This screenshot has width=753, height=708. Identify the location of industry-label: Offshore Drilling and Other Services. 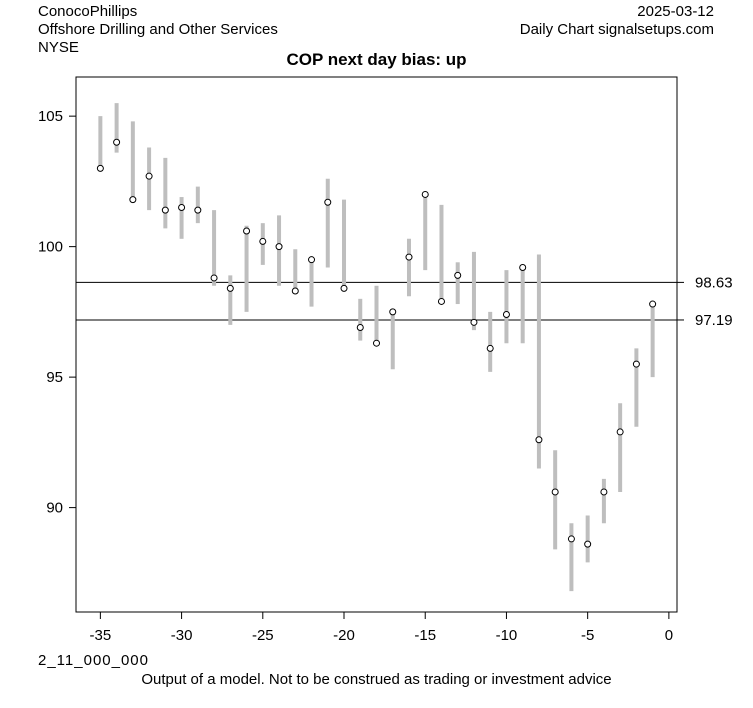
(158, 29).